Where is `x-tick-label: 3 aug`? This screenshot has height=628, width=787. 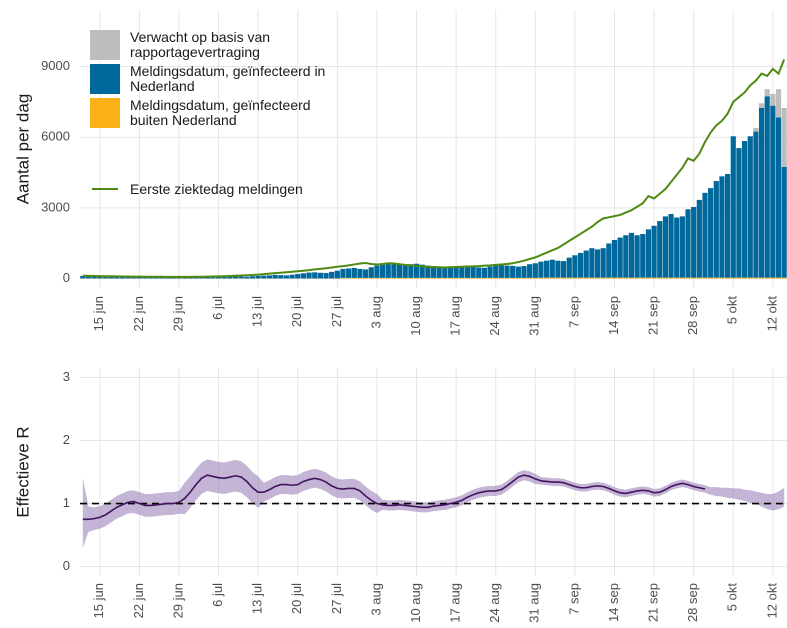
x-tick-label: 3 aug is located at coordinates (375, 312).